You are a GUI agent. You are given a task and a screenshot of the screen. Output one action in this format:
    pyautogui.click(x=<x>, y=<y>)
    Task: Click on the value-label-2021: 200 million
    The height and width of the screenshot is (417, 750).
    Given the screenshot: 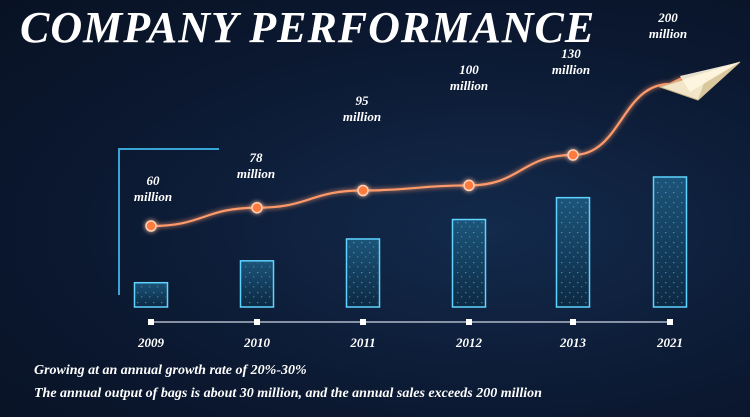 What is the action you would take?
    pyautogui.click(x=668, y=25)
    